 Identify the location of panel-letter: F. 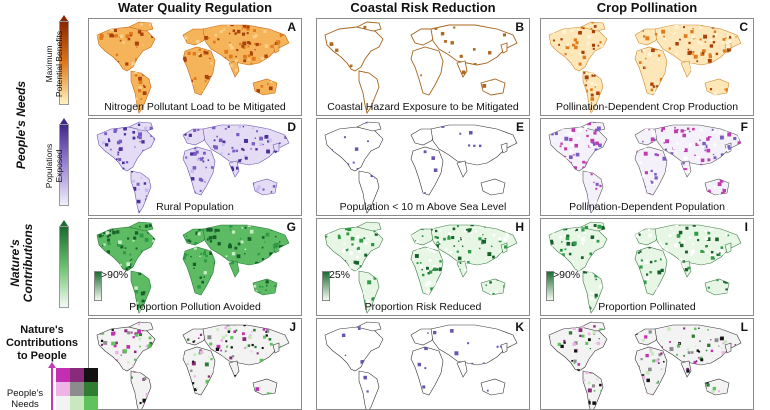
(744, 127).